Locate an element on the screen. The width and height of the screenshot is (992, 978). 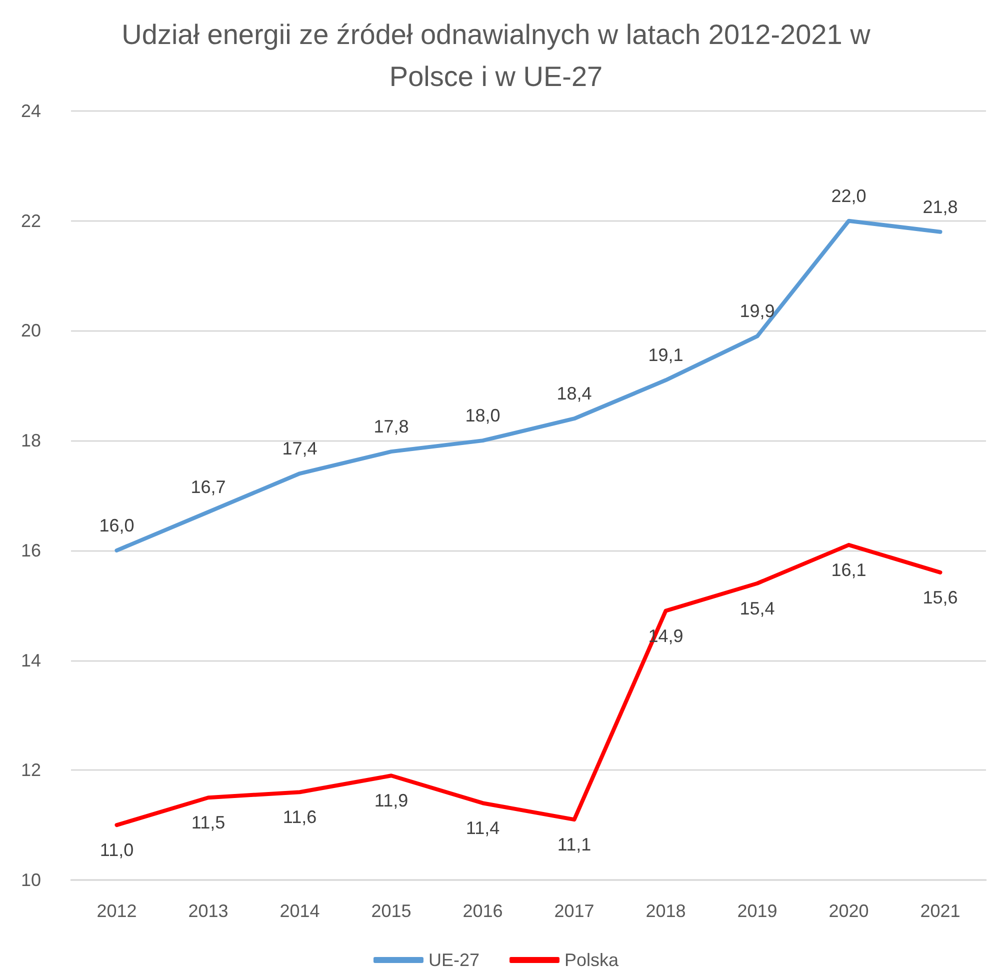
x-tick-label: 2017 is located at coordinates (574, 911).